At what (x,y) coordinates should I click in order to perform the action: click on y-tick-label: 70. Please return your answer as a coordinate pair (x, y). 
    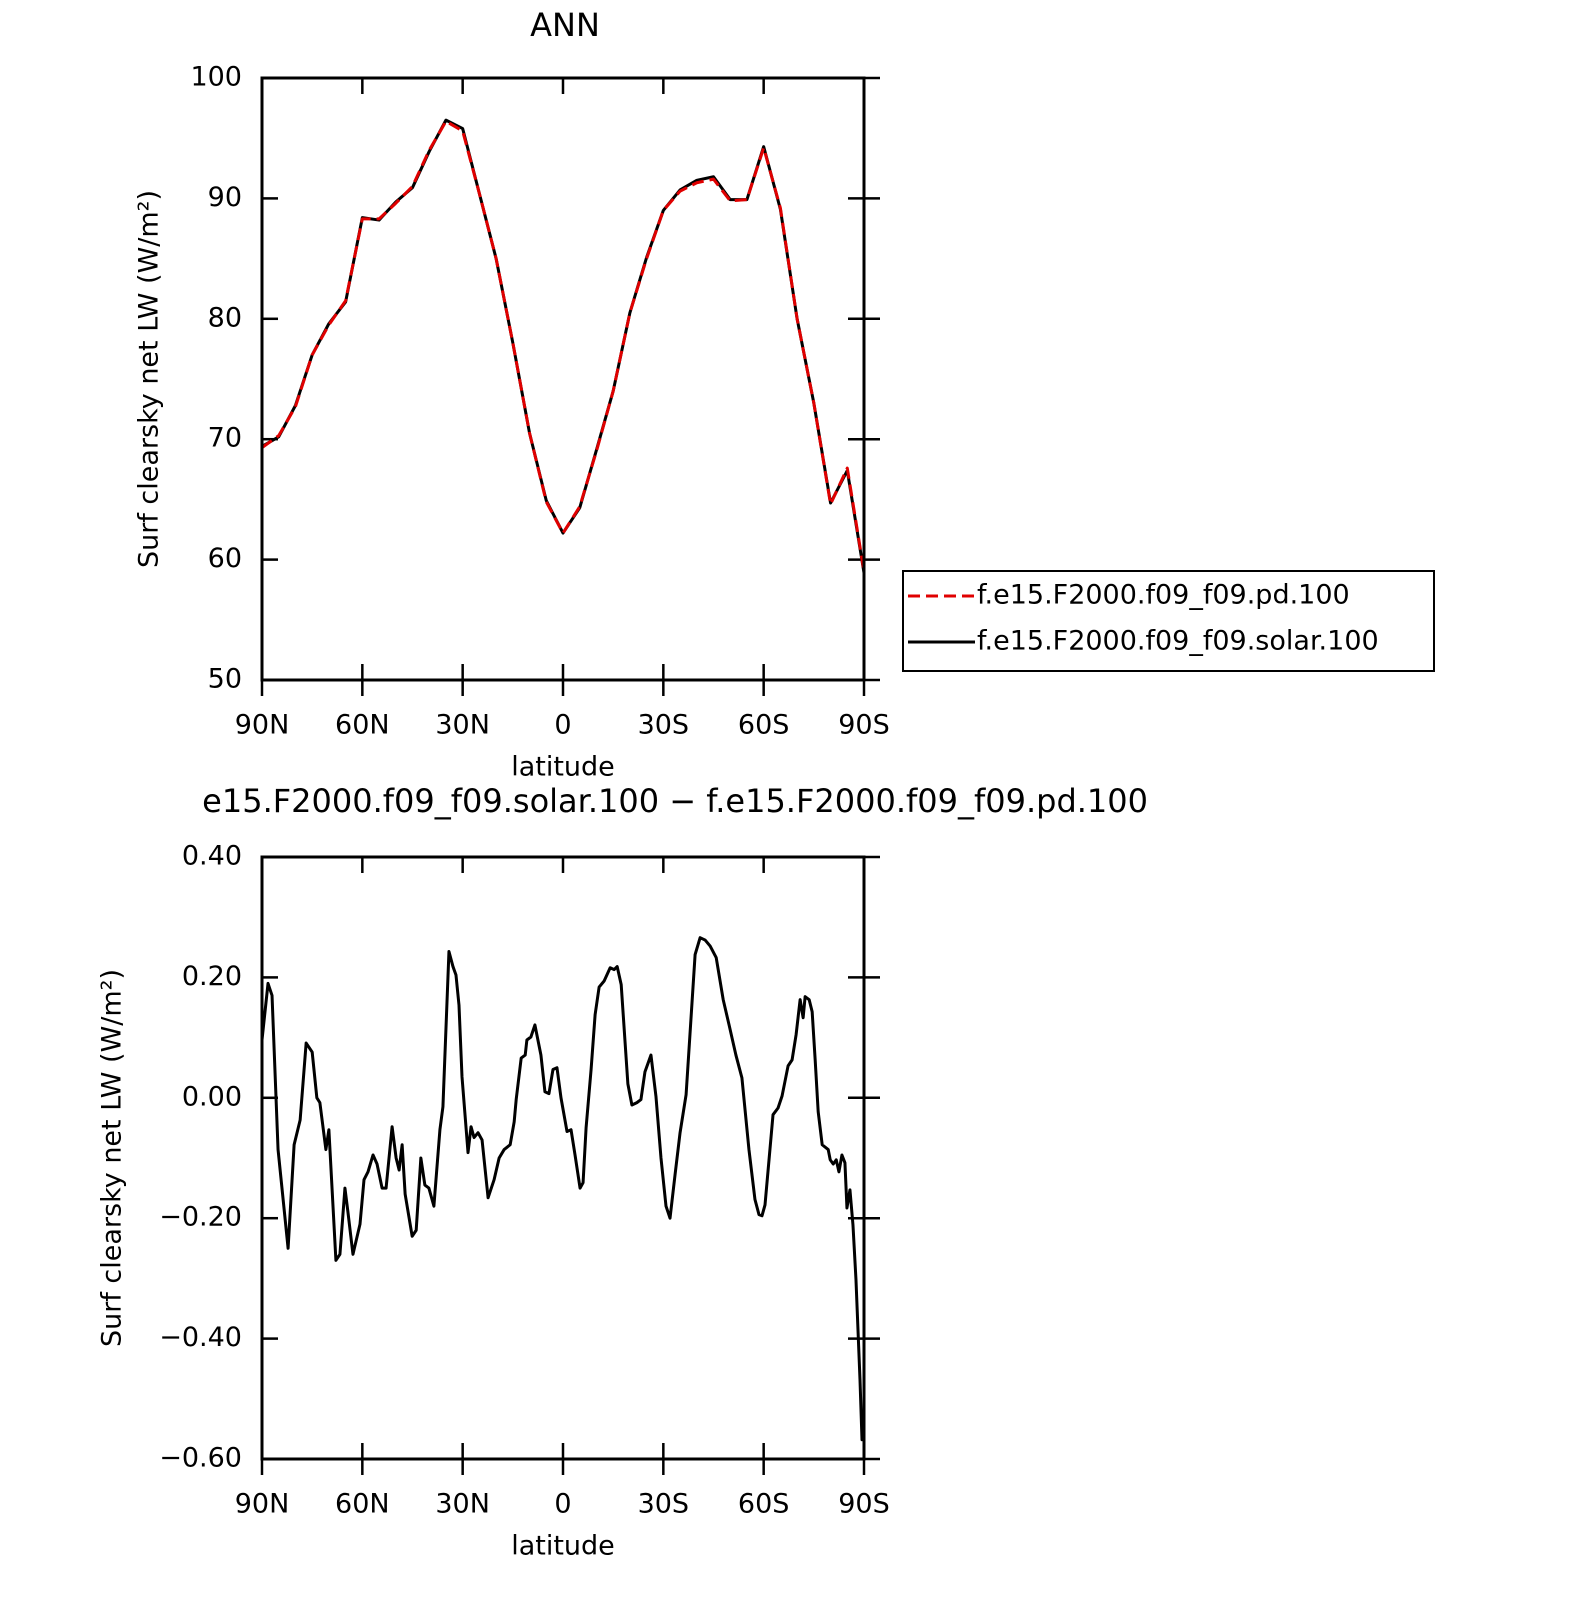
    Looking at the image, I should click on (225, 438).